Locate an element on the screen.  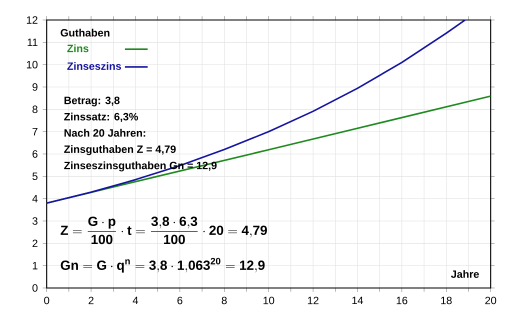
annotation: Zinssatz: 6,3% is located at coordinates (101, 117).